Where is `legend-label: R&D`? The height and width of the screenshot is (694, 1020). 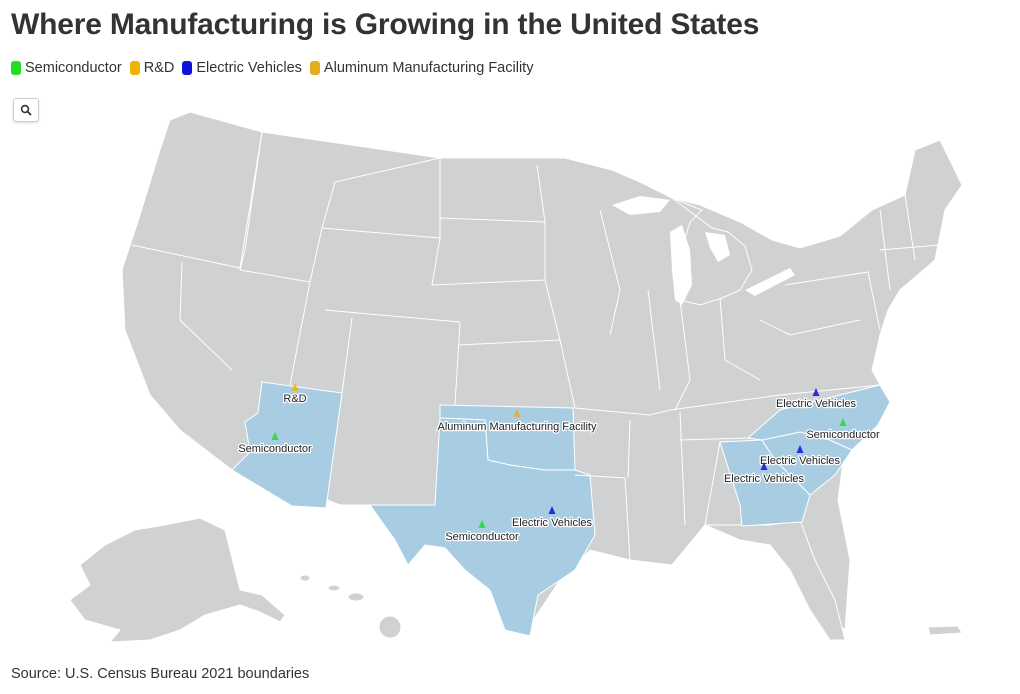 legend-label: R&D is located at coordinates (159, 68).